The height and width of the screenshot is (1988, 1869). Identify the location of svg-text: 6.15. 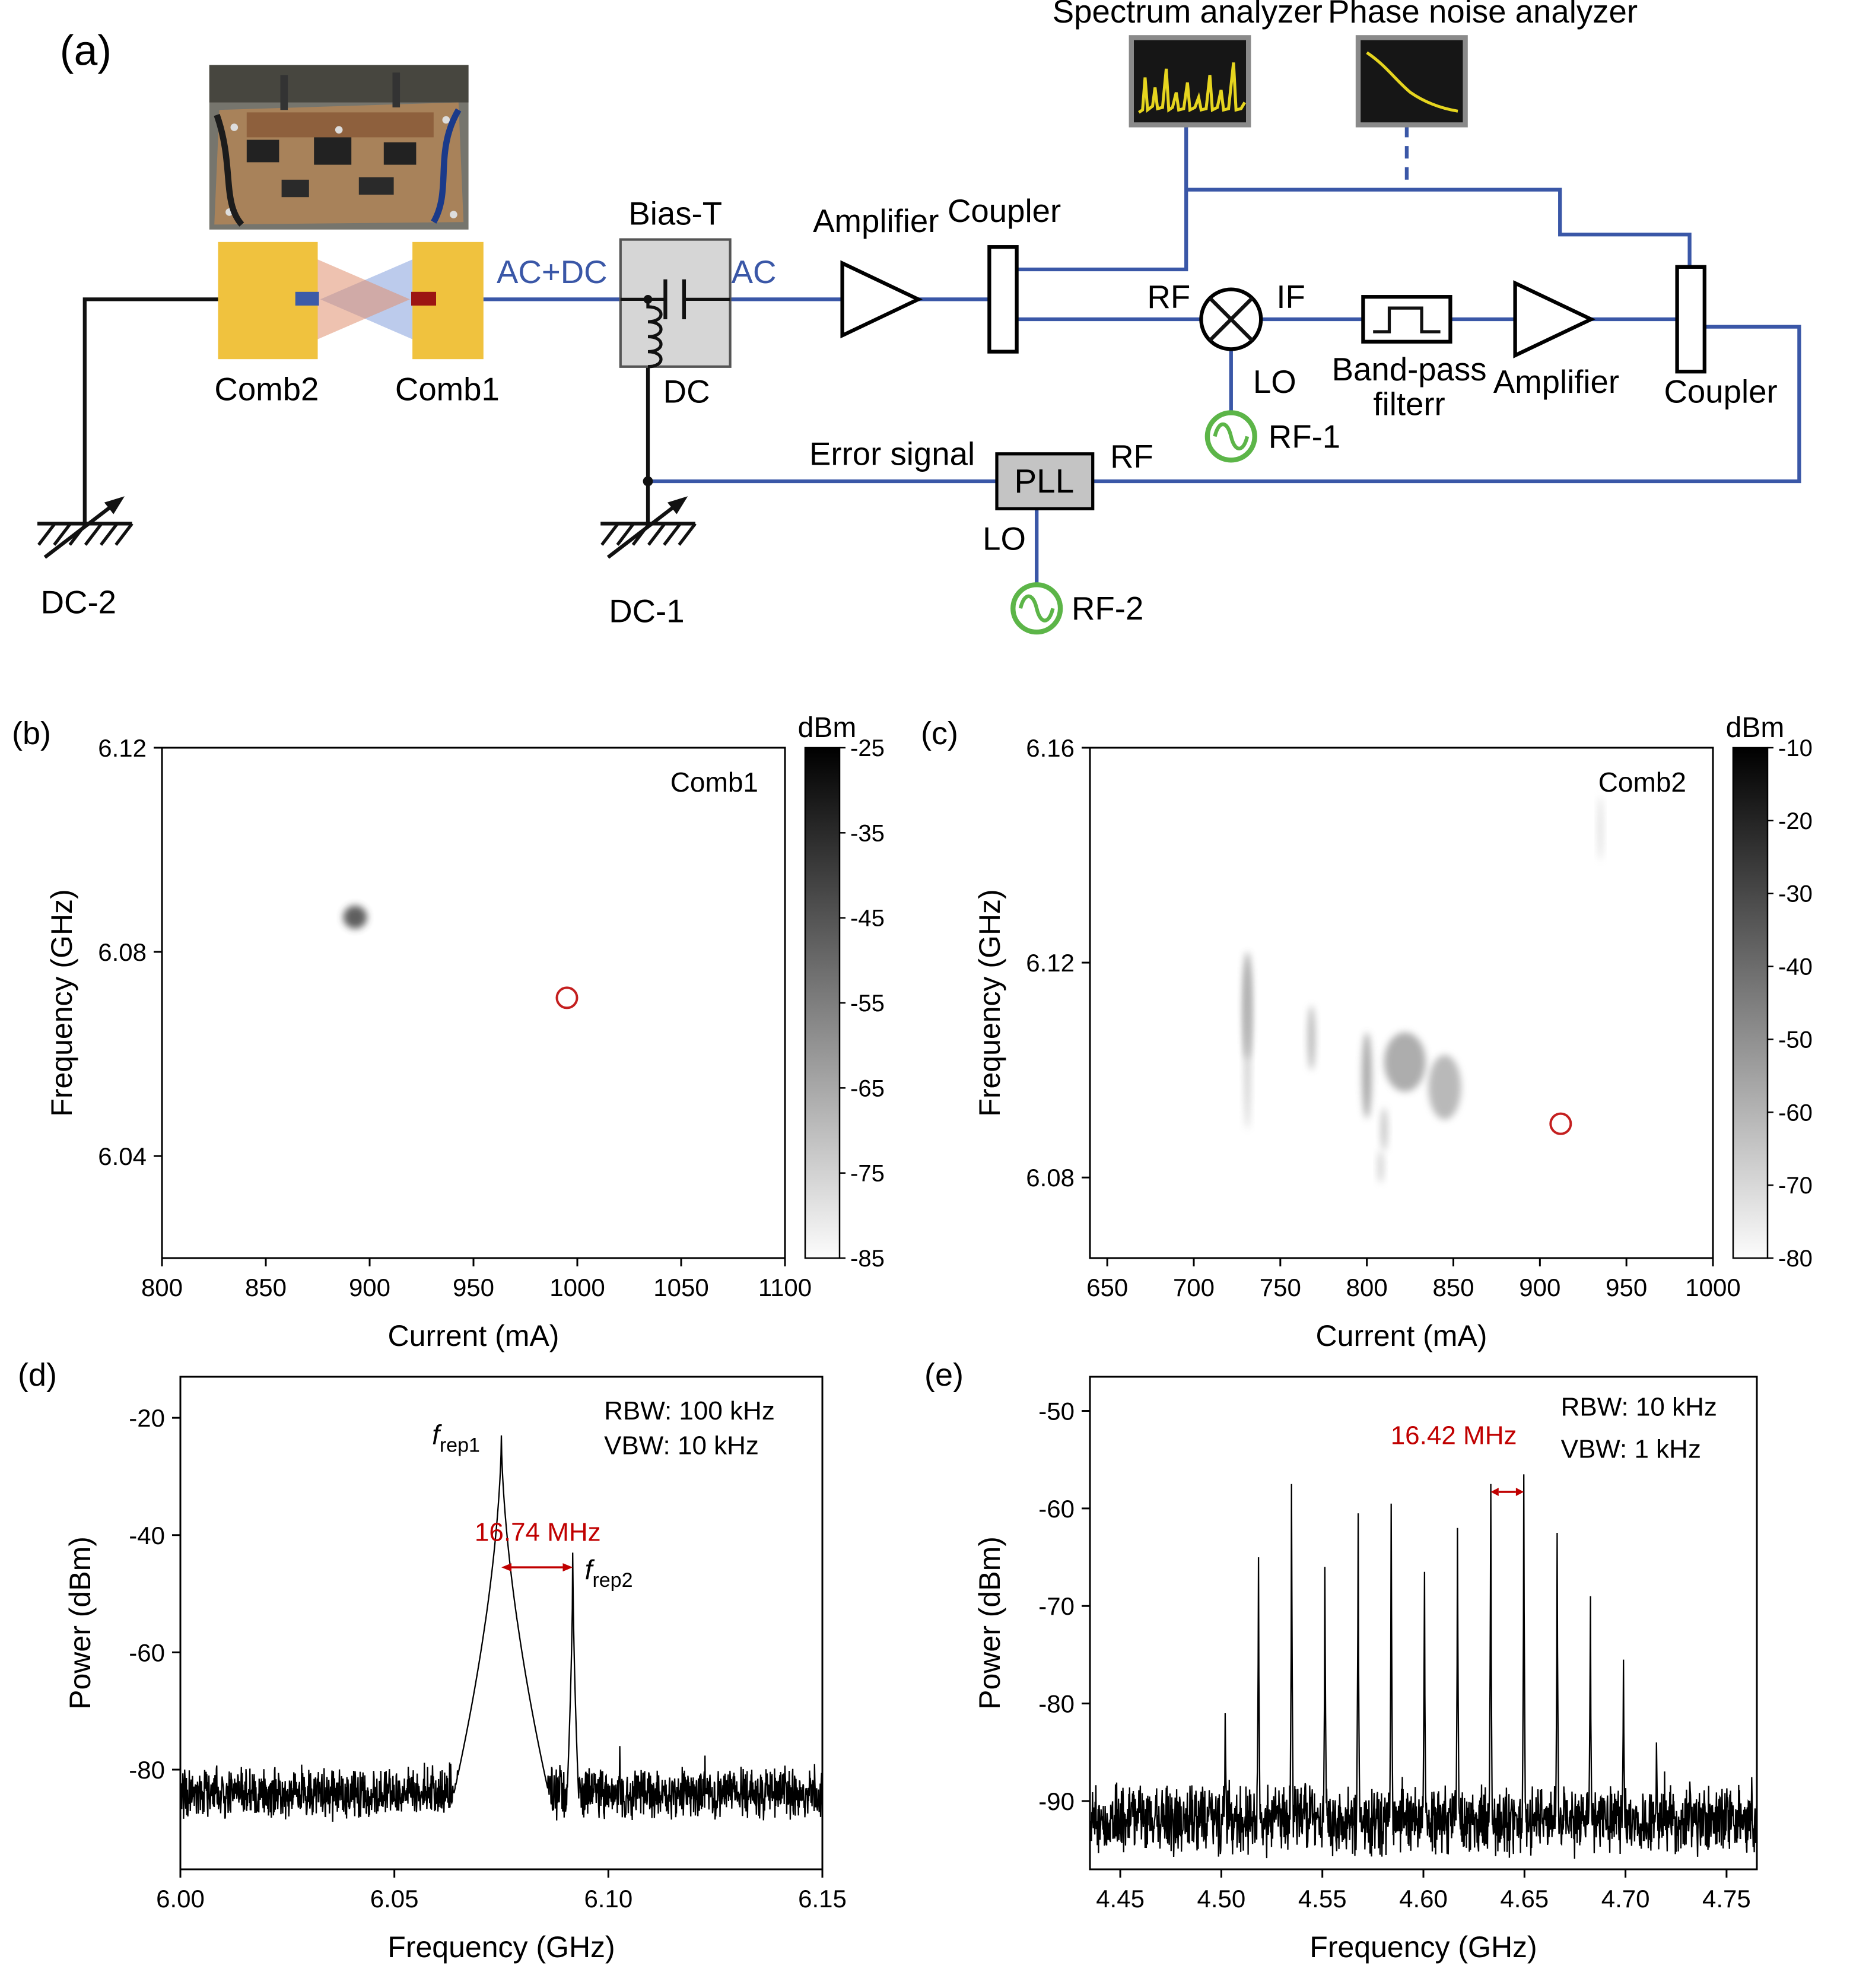
(822, 1899).